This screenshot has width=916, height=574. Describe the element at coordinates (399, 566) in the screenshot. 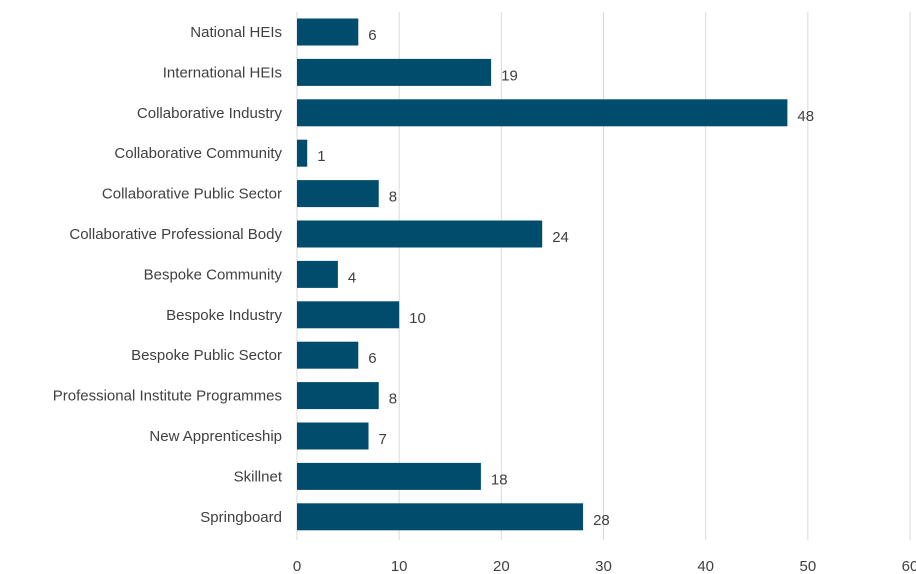

I see `x-tick-label: 10` at that location.